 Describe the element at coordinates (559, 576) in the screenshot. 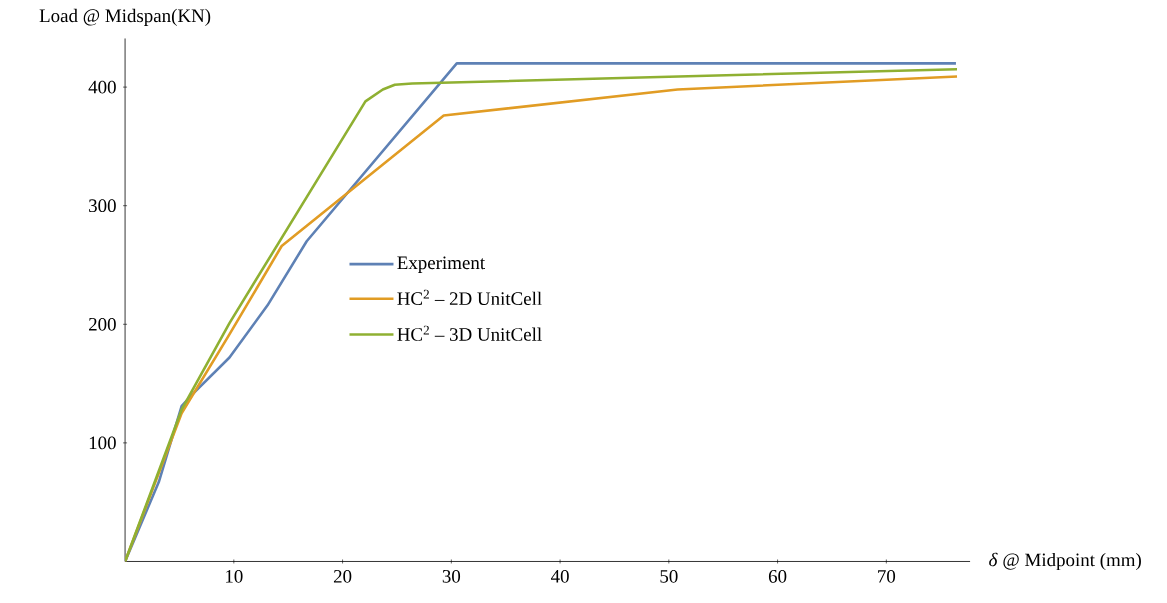

I see `x-tick-label: 40` at that location.